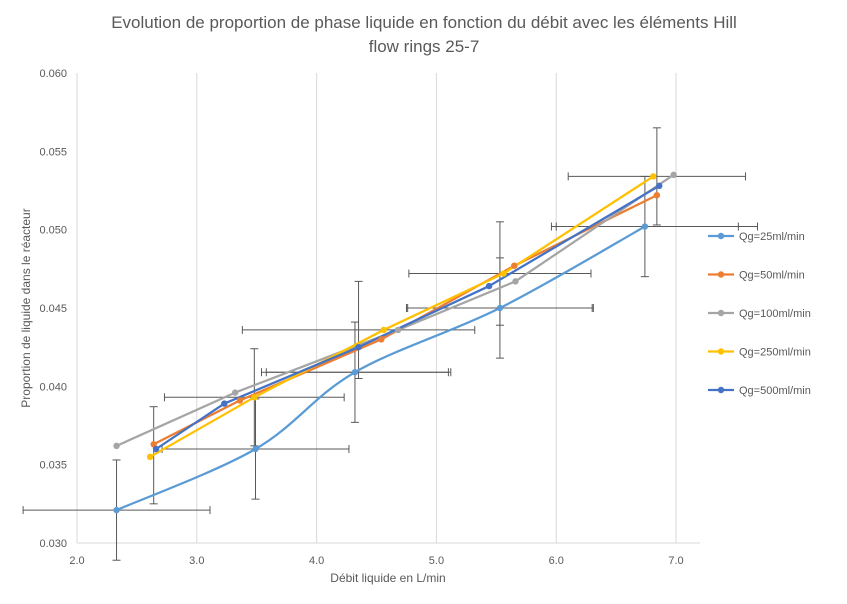 This screenshot has width=847, height=604. I want to click on x-tick-label: 7.0, so click(675, 561).